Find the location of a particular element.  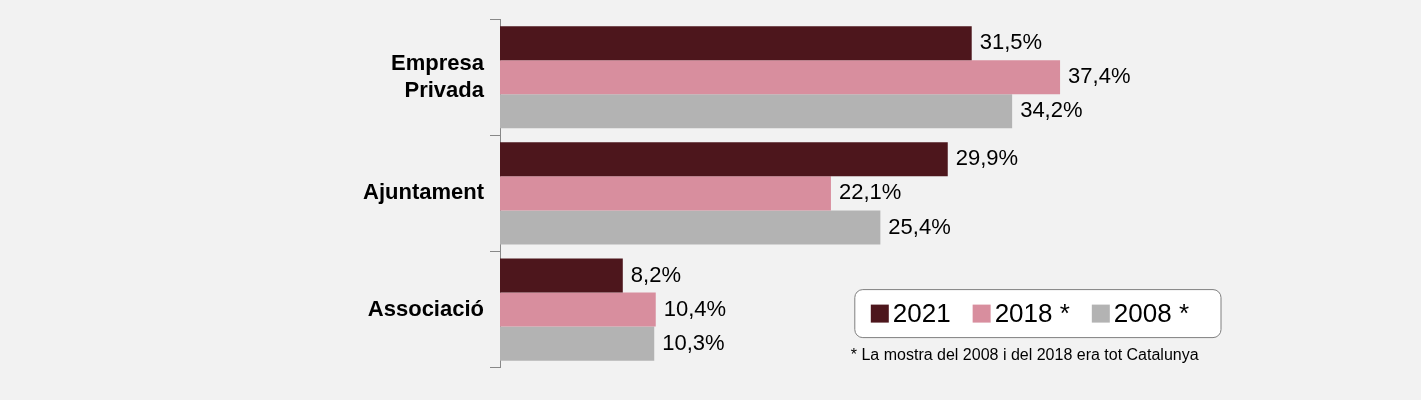

annotation: * La mostra del 2008 i del 2018 era tot Catalunya is located at coordinates (1024, 354).